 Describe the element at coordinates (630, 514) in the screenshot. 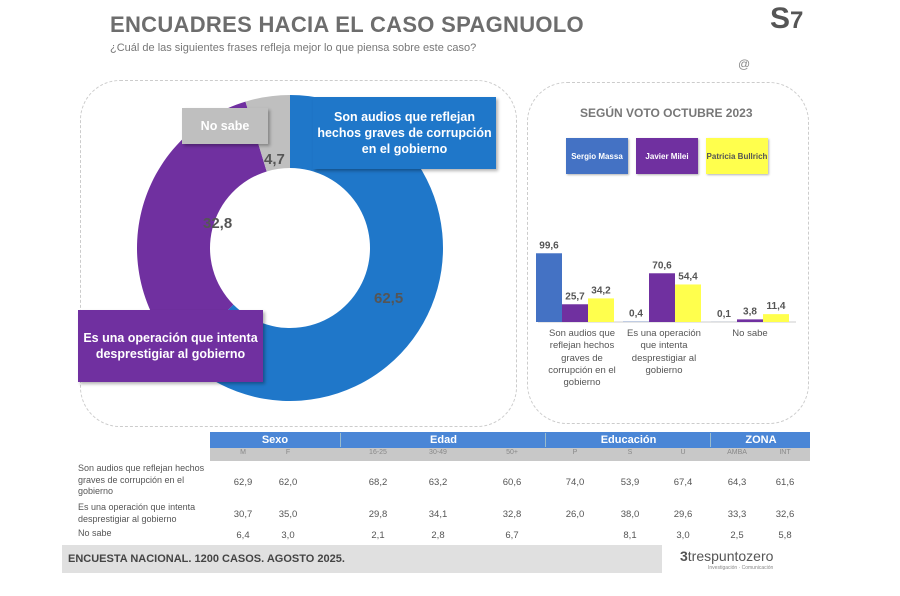

I see `table-cell: 38,0` at that location.